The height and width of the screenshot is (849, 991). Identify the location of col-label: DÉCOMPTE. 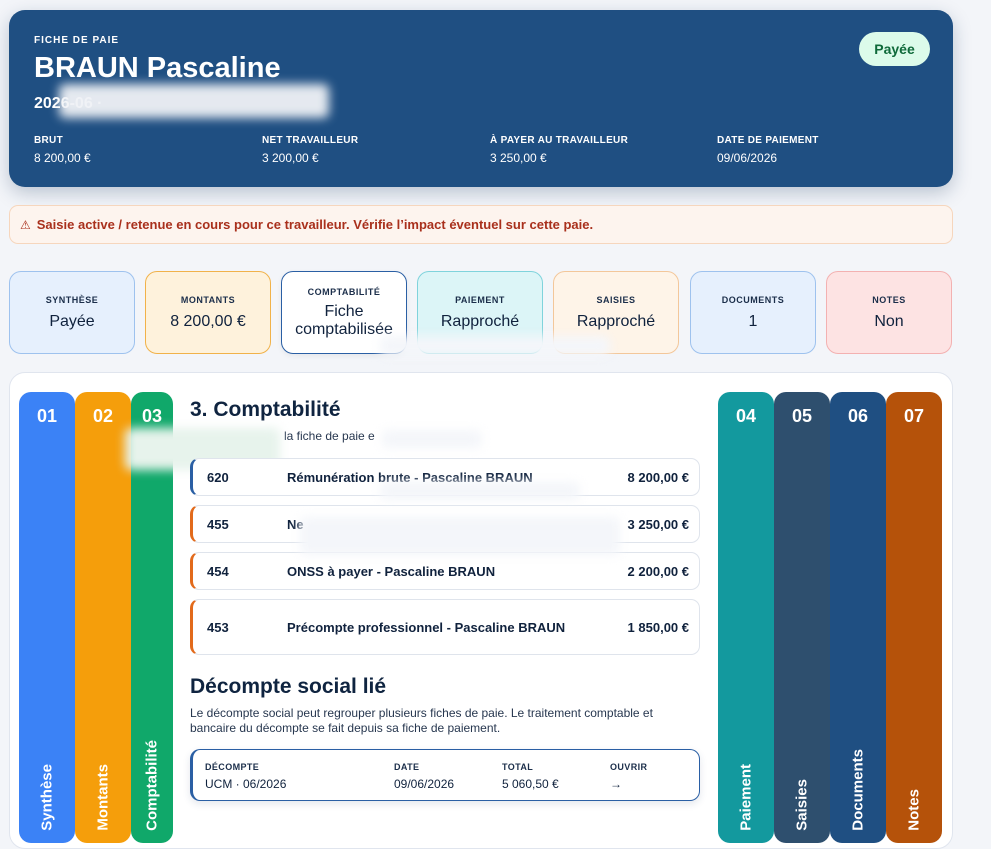
(232, 767).